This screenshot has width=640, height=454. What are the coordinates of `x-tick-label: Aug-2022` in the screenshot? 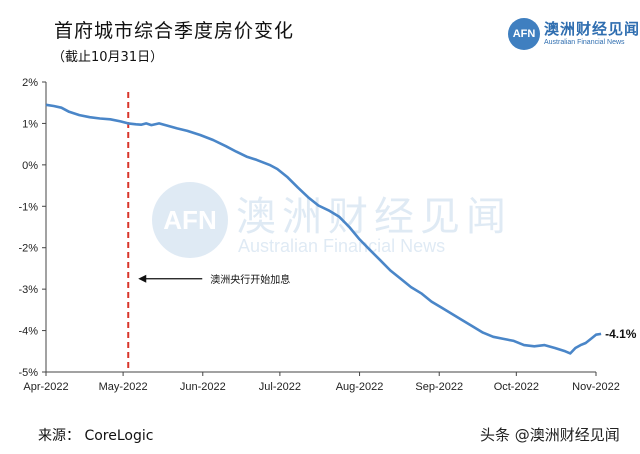 It's located at (360, 387).